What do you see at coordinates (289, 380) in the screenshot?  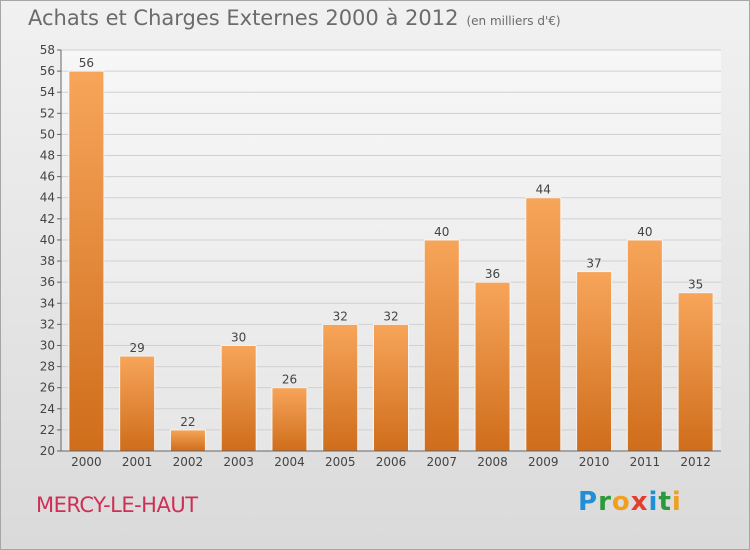 I see `value-label-2004: 26` at bounding box center [289, 380].